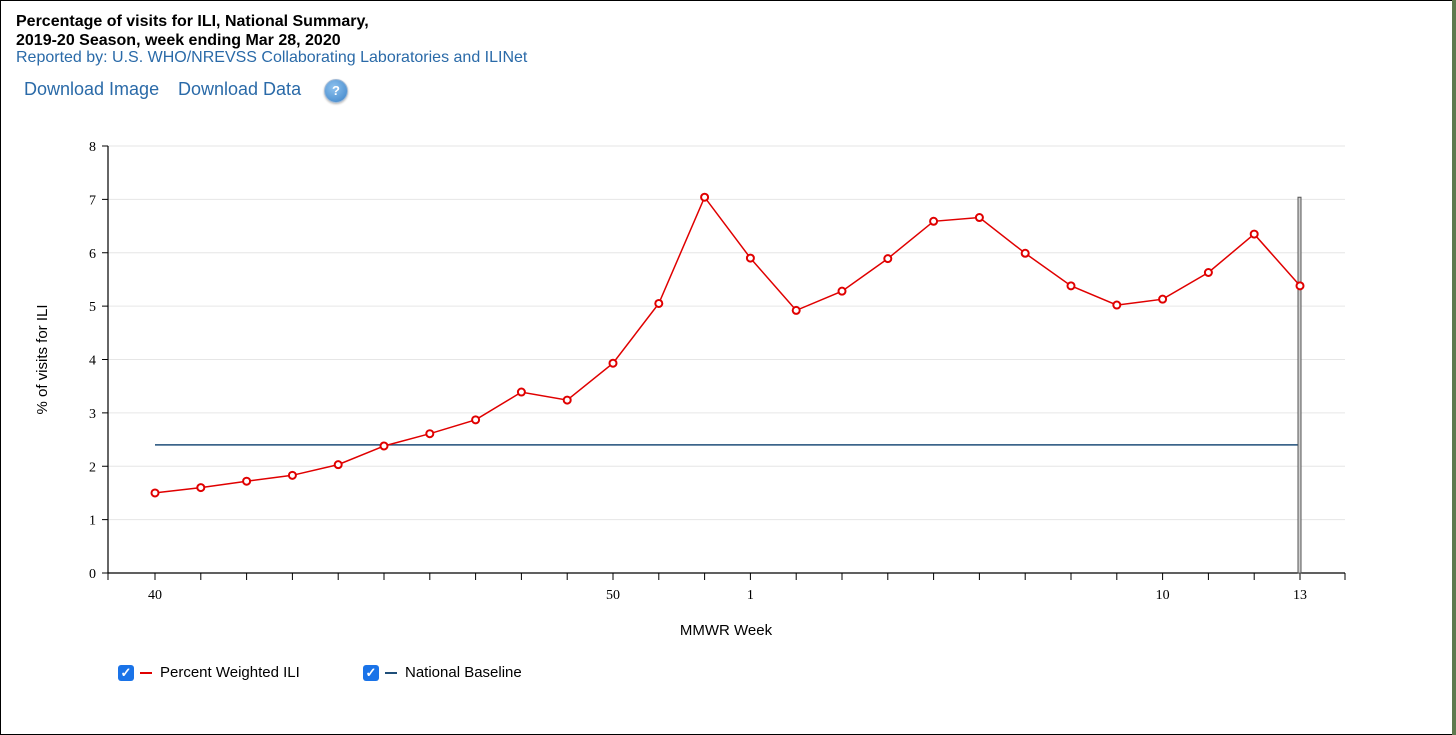 The height and width of the screenshot is (735, 1456). Describe the element at coordinates (146, 672) in the screenshot. I see `ili-swatch` at that location.